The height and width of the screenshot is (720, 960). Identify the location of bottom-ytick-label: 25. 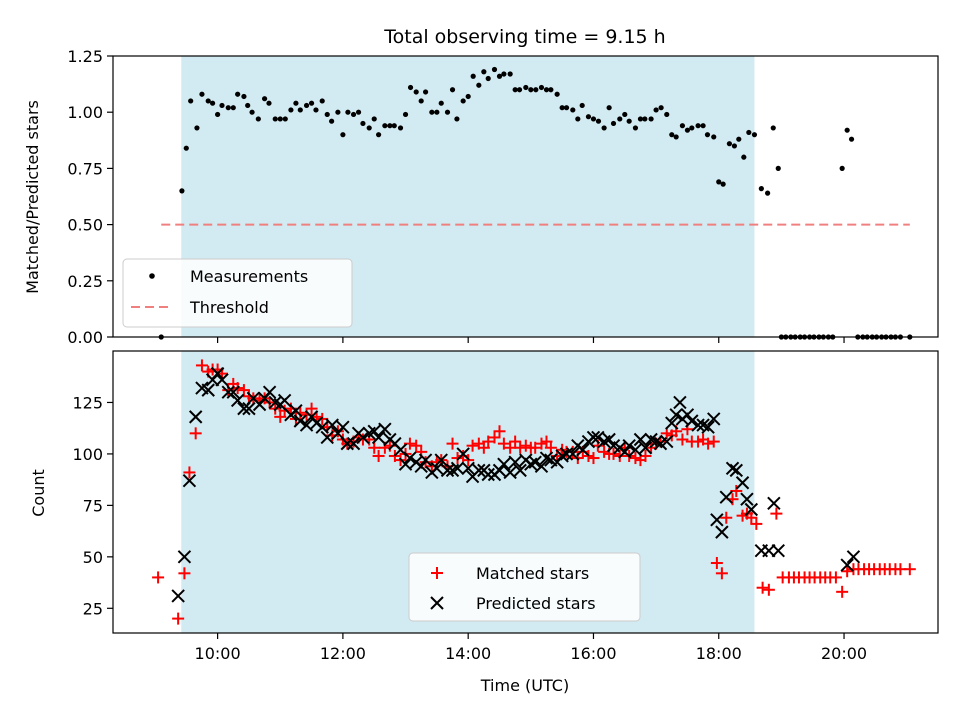
(93, 608).